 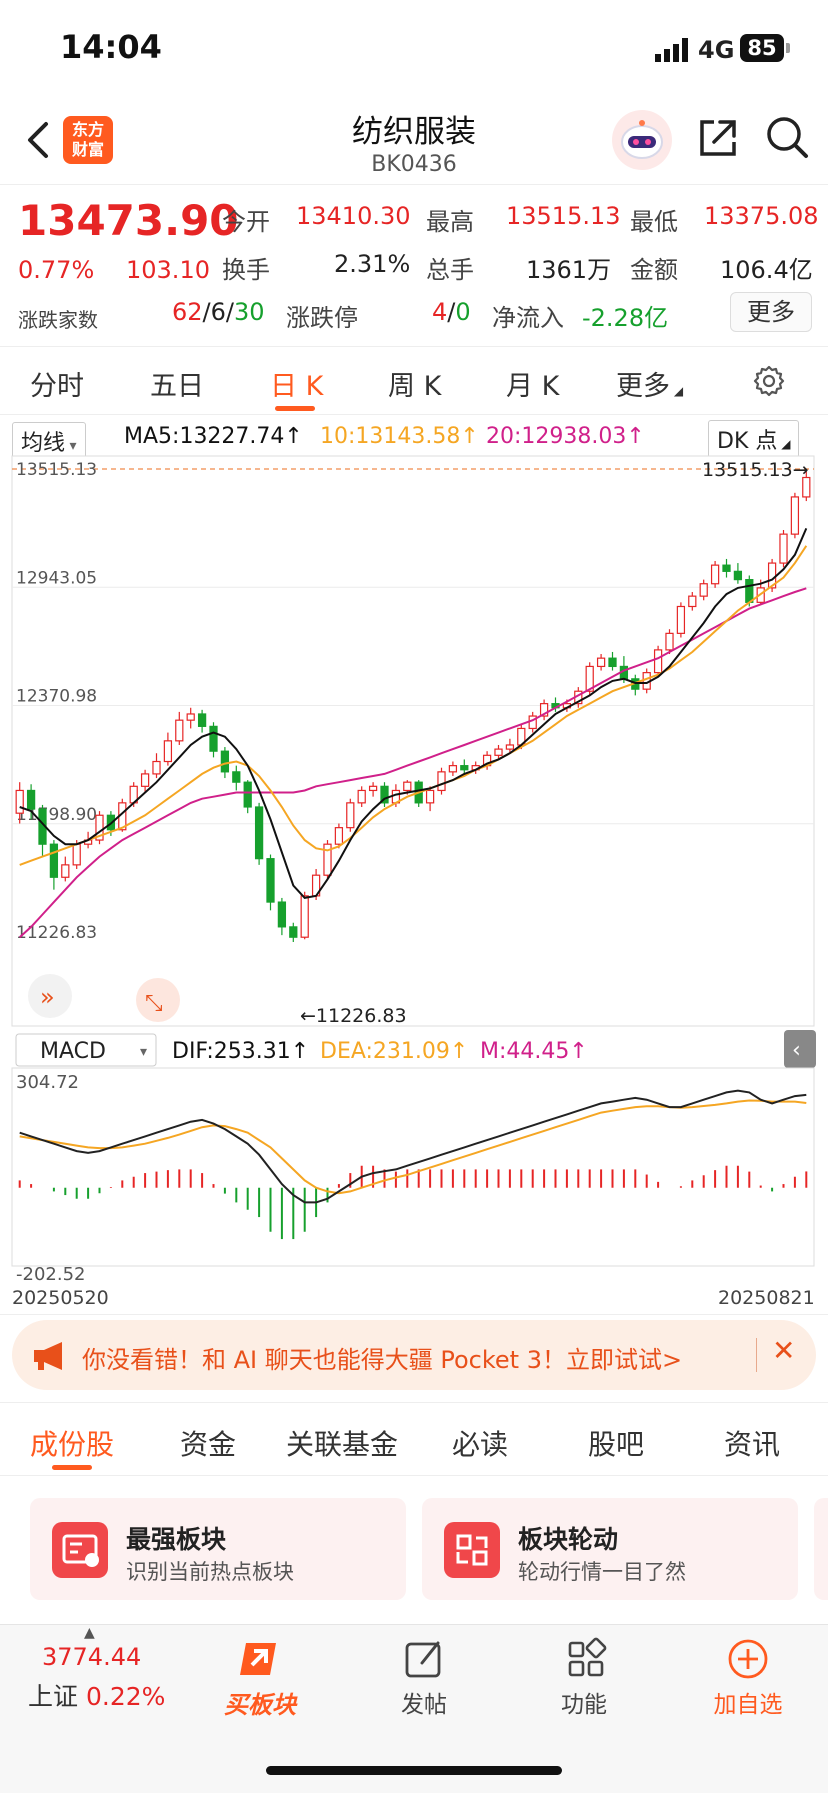 What do you see at coordinates (177, 386) in the screenshot?
I see `tab-five-day: 五日` at bounding box center [177, 386].